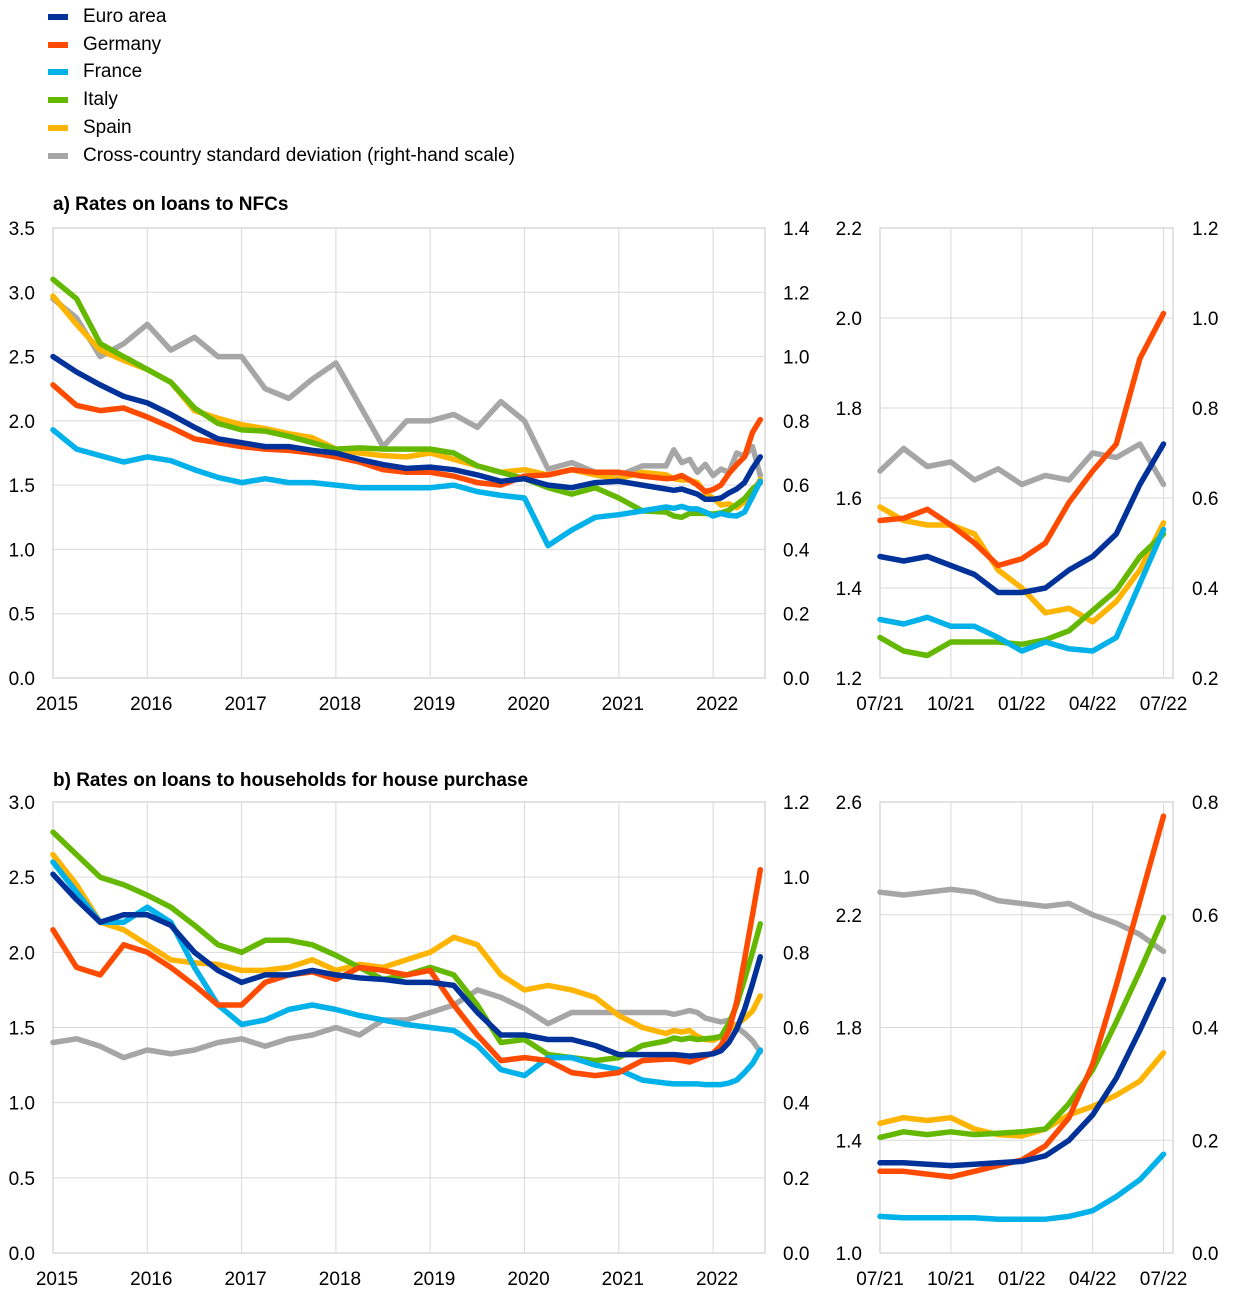 This screenshot has height=1296, width=1240. I want to click on x-tick-label: 2017, so click(245, 1279).